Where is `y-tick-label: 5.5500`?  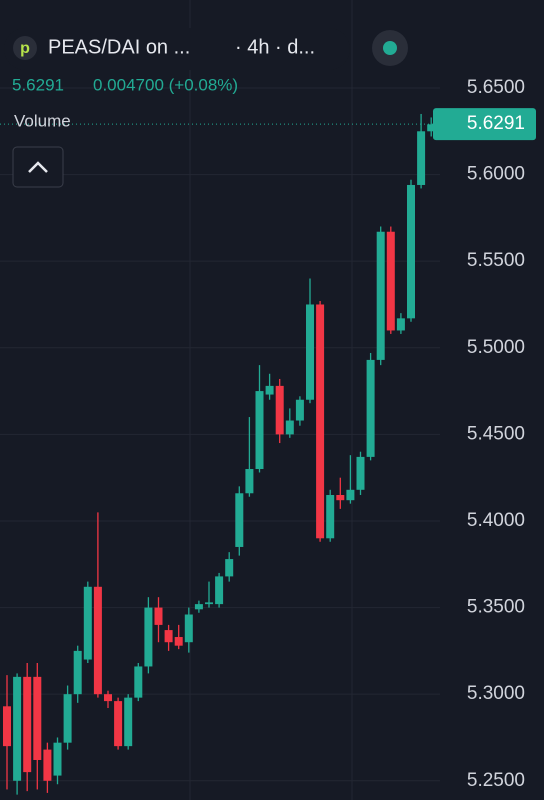
y-tick-label: 5.5500 is located at coordinates (496, 260).